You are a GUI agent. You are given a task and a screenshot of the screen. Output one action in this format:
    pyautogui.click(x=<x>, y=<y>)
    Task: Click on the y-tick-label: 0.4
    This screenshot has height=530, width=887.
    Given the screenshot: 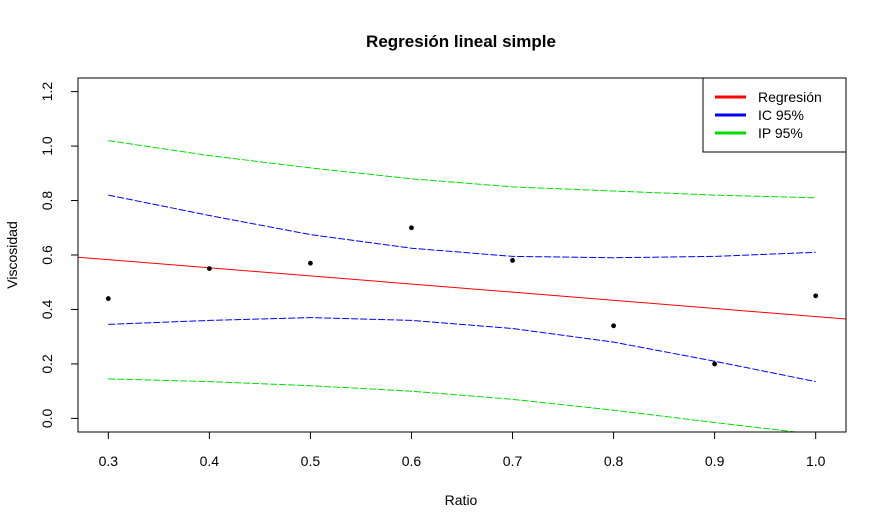 What is the action you would take?
    pyautogui.click(x=47, y=310)
    